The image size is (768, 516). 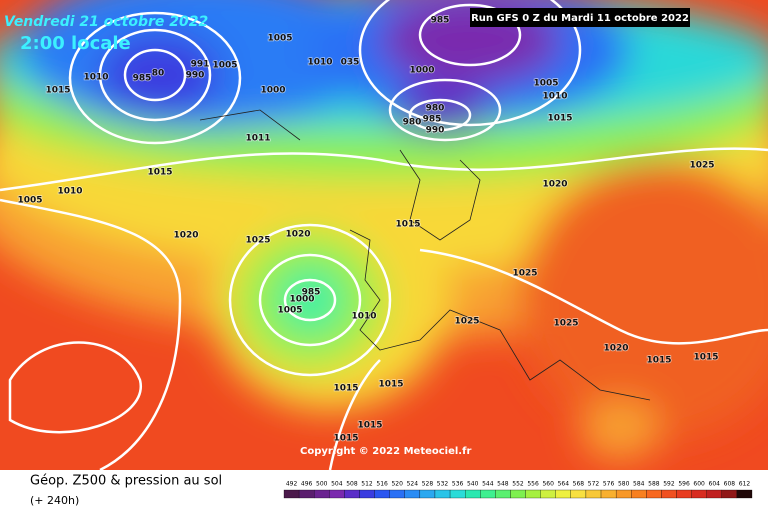 What do you see at coordinates (580, 18) in the screenshot?
I see `run-info: Run GFS 0 Z du Mardi 11 octobre 2022` at bounding box center [580, 18].